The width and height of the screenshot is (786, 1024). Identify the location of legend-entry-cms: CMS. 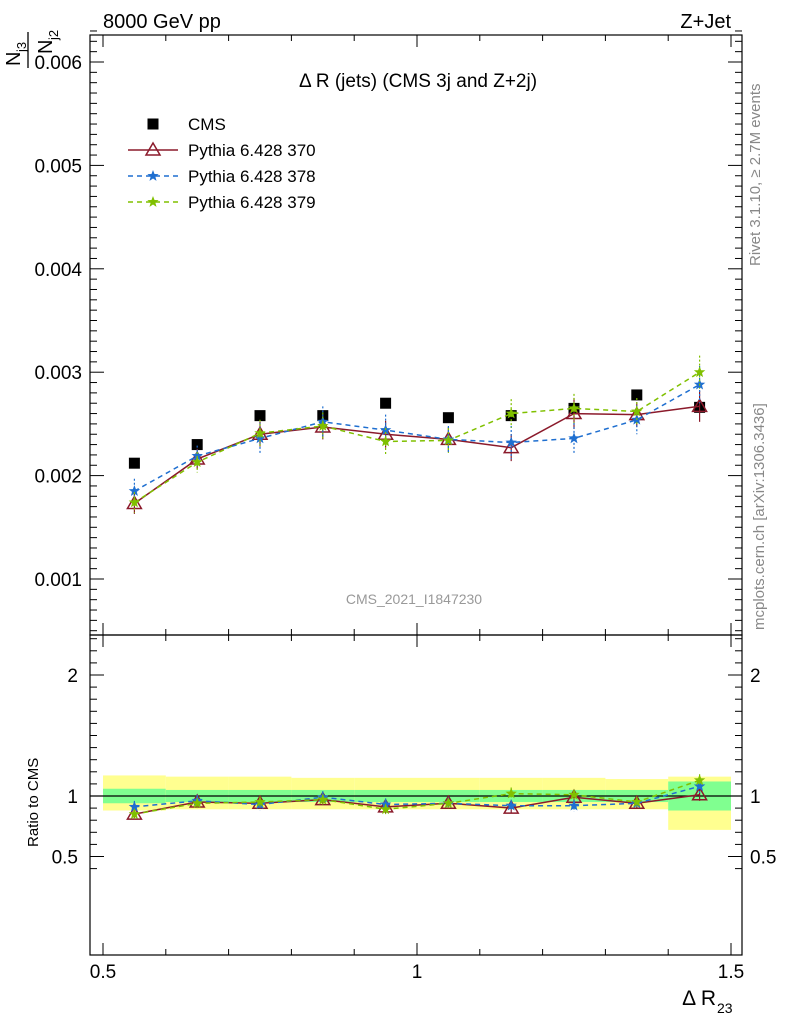
(186, 124).